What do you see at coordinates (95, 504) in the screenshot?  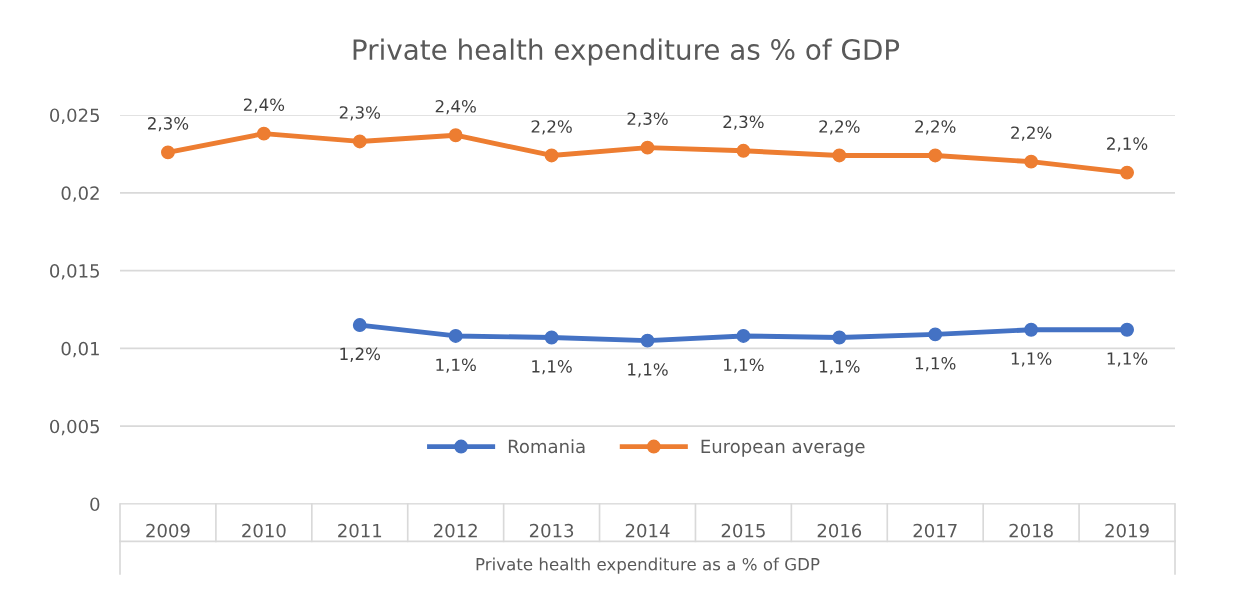 I see `y-tick-label: 0` at bounding box center [95, 504].